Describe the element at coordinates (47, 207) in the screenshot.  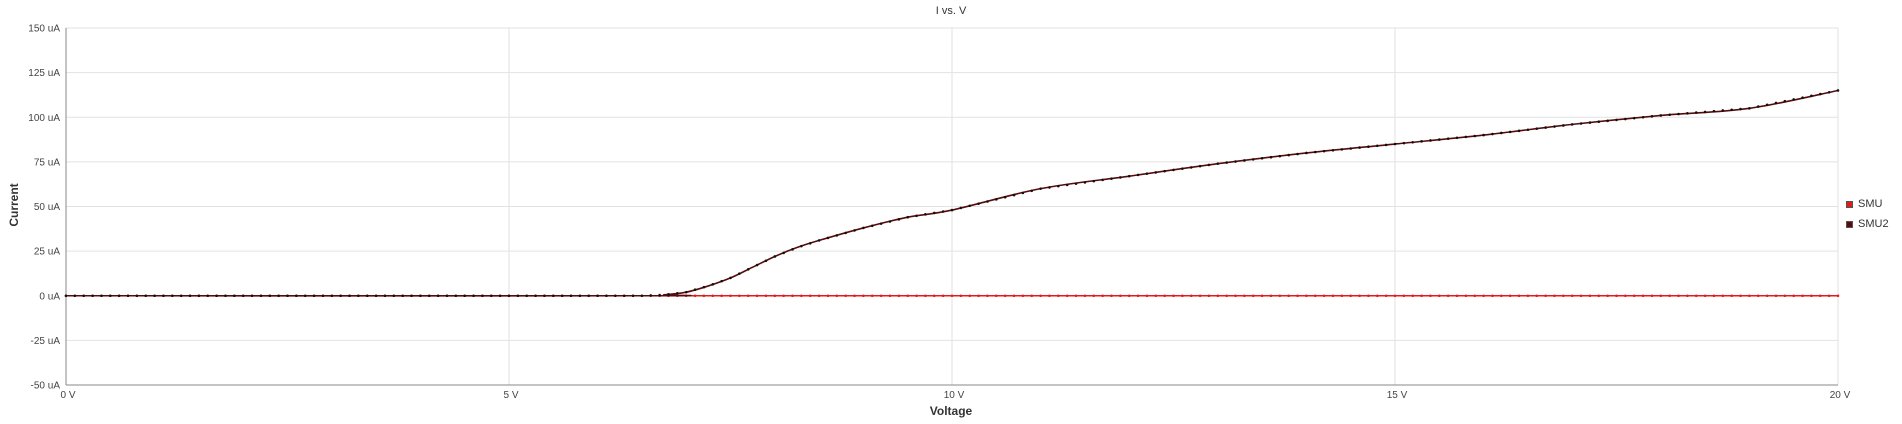
I see `y-tick-label: 50 uA` at that location.